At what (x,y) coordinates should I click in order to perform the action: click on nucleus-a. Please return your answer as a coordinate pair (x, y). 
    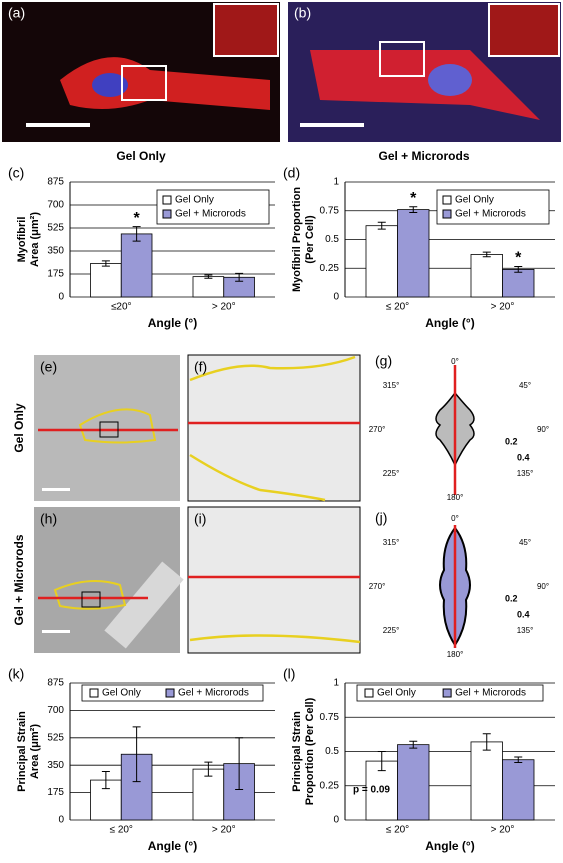
    Looking at the image, I should click on (110, 85).